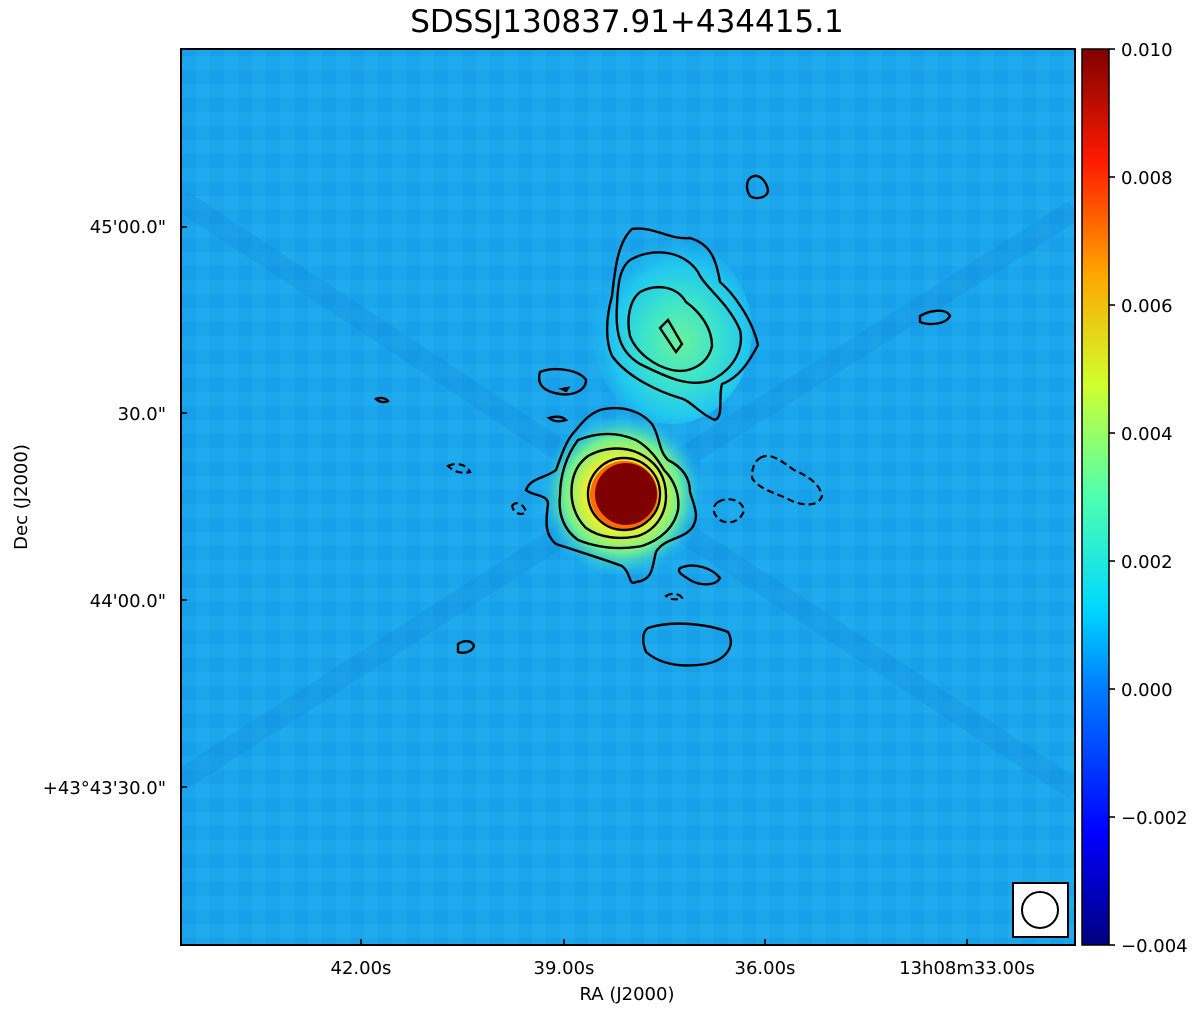 This screenshot has height=1017, width=1200. Describe the element at coordinates (967, 968) in the screenshot. I see `x-tick-label: 13h08m33.00s` at that location.